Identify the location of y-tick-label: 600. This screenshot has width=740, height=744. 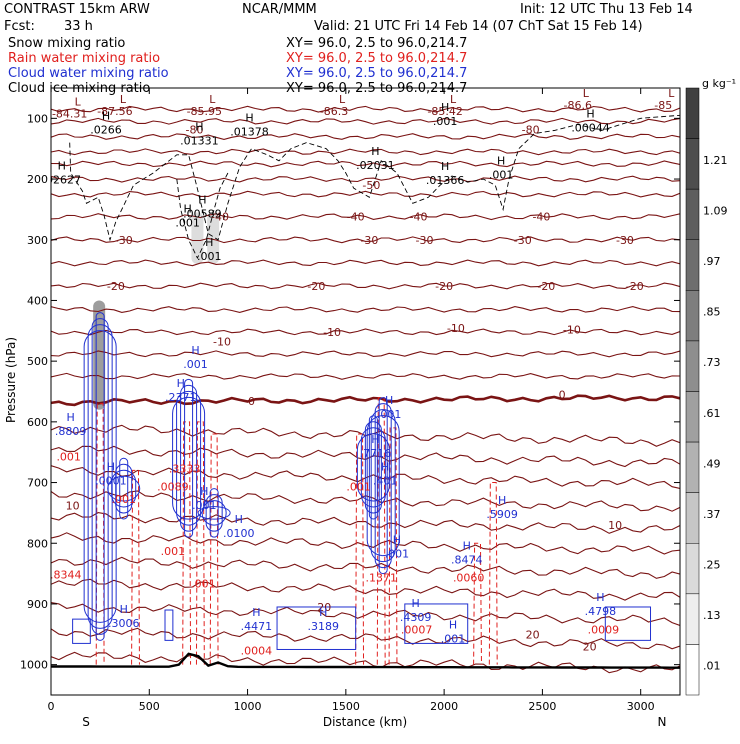
(37, 422).